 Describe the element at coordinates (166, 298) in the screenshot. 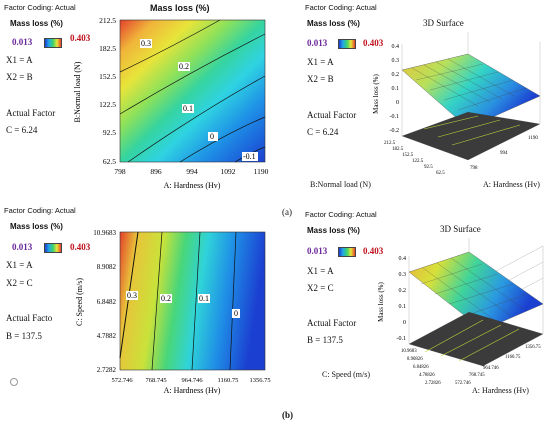

I see `contour-label: 0.2` at that location.